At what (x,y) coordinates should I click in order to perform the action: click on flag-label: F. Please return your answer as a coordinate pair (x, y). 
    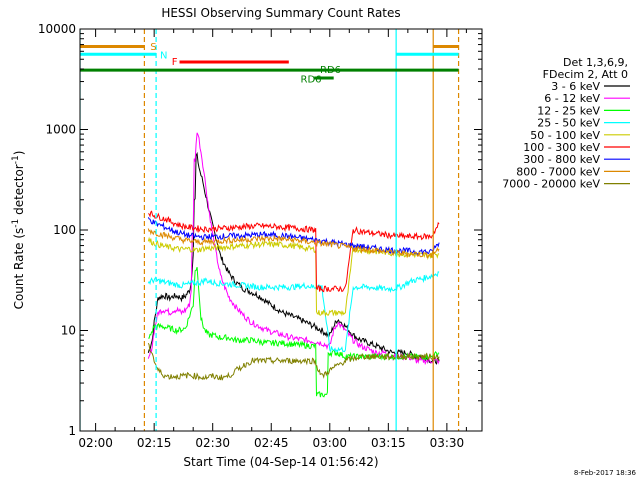
    Looking at the image, I should click on (175, 62).